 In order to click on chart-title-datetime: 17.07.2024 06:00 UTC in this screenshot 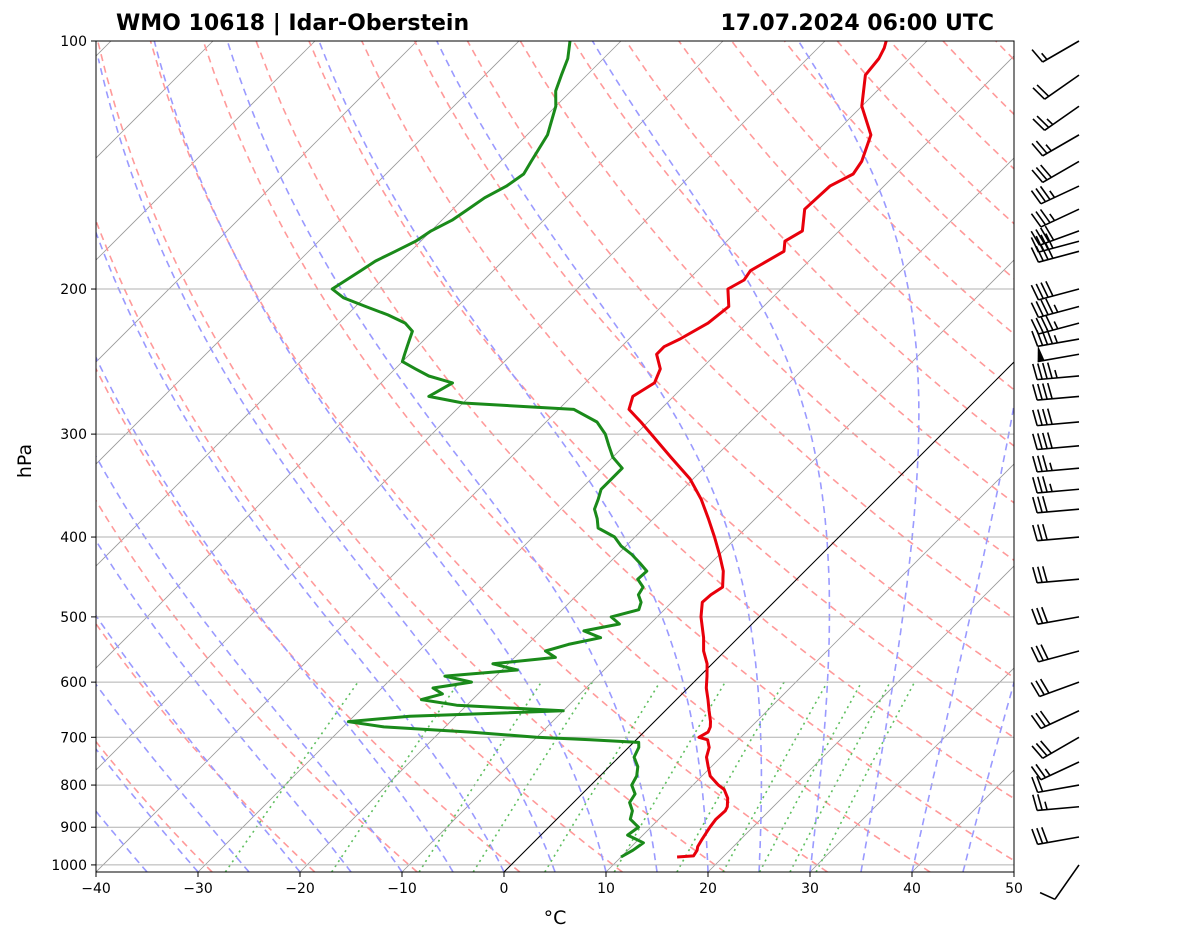, I will do `click(857, 23)`.